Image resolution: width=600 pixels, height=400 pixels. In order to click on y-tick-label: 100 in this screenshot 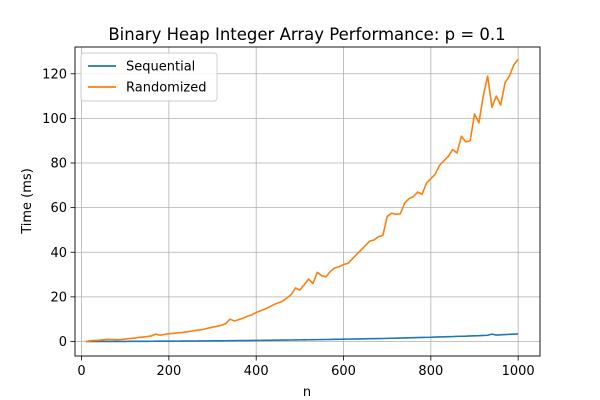, I will do `click(54, 119)`.